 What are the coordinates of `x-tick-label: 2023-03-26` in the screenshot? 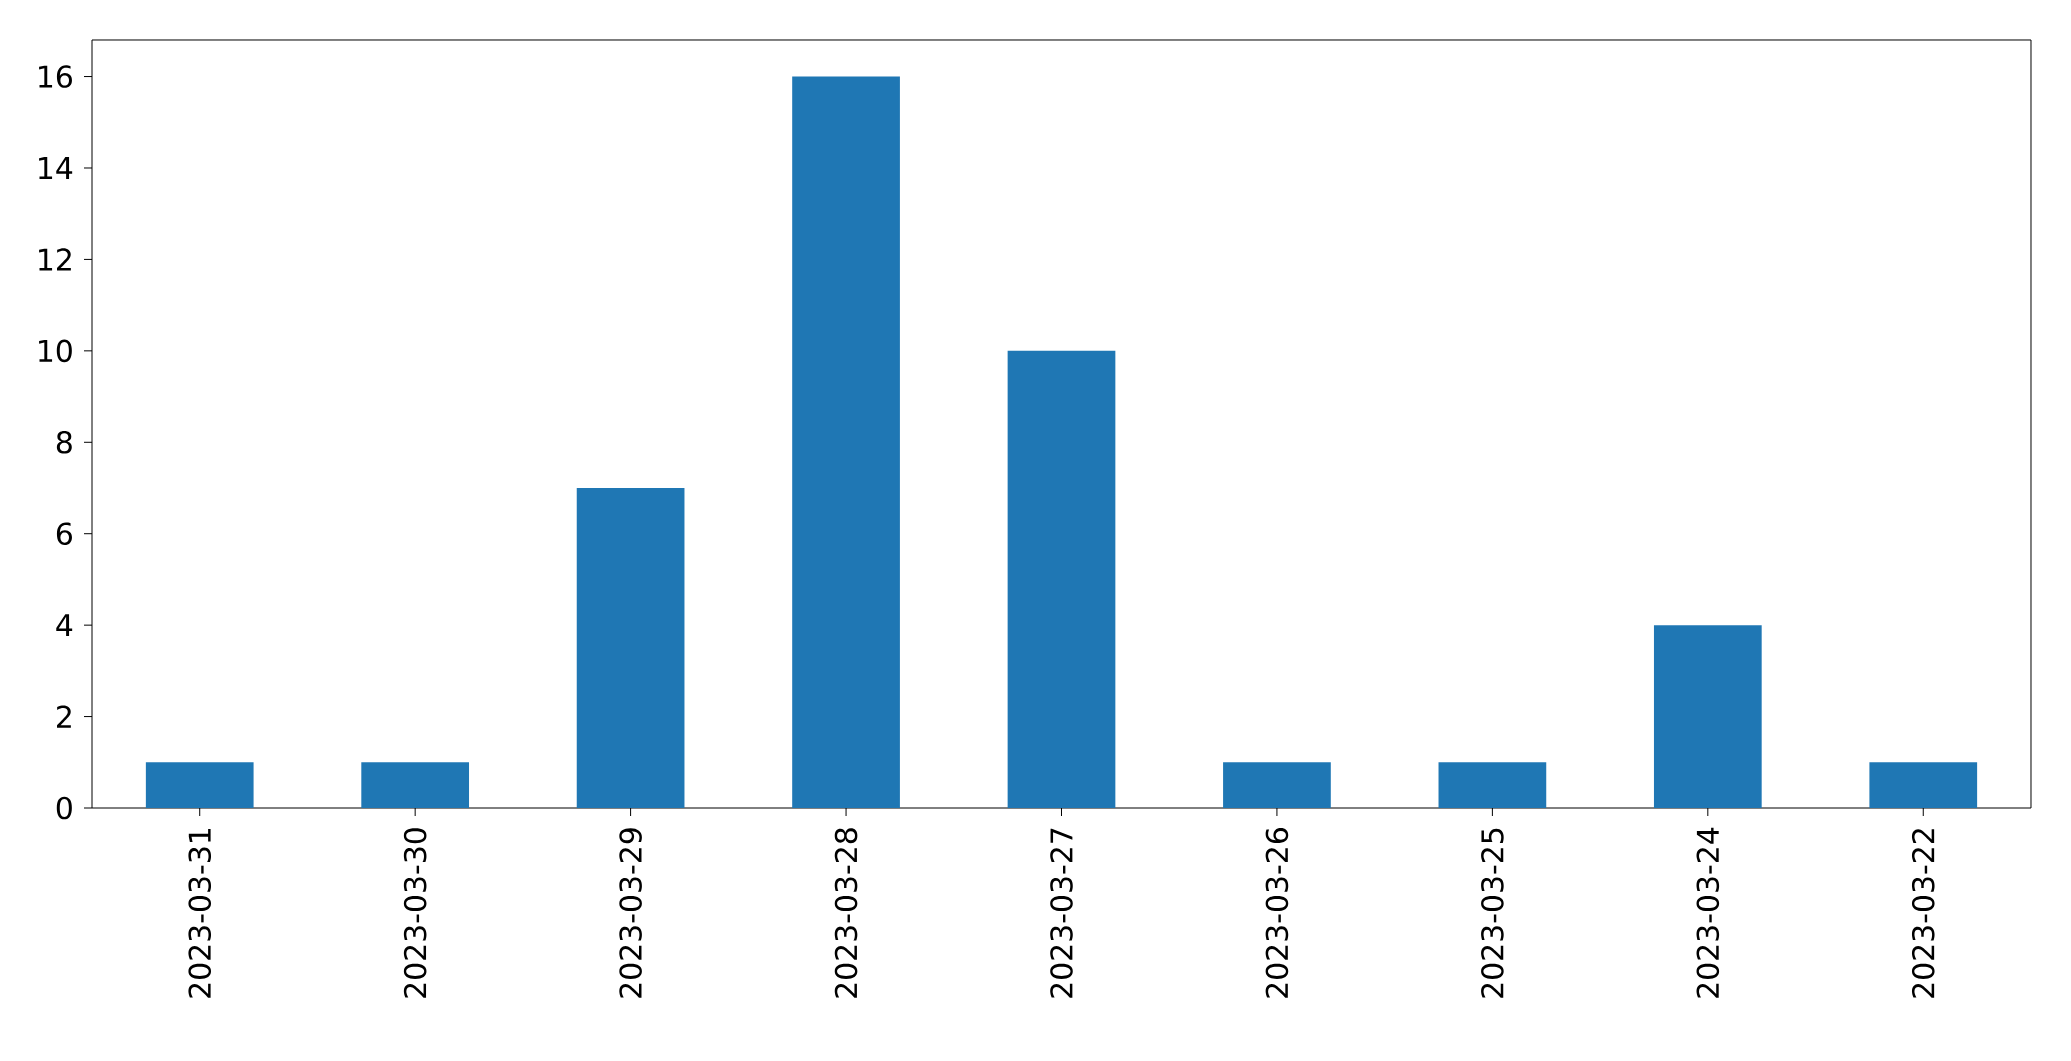 It's located at (1277, 913).